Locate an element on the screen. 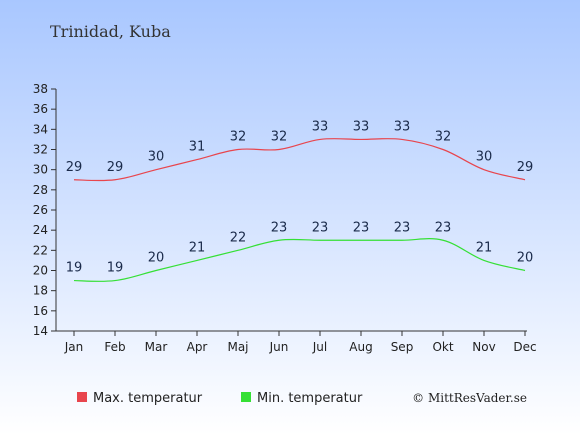 The image size is (580, 435). x-tick-label: Jan is located at coordinates (74, 347).